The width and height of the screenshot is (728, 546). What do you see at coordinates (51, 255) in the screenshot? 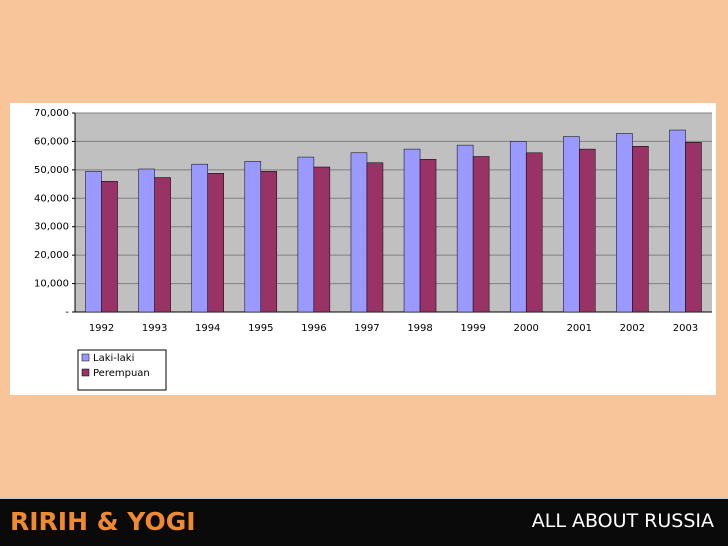
I see `y-tick-label: 20,000` at bounding box center [51, 255].